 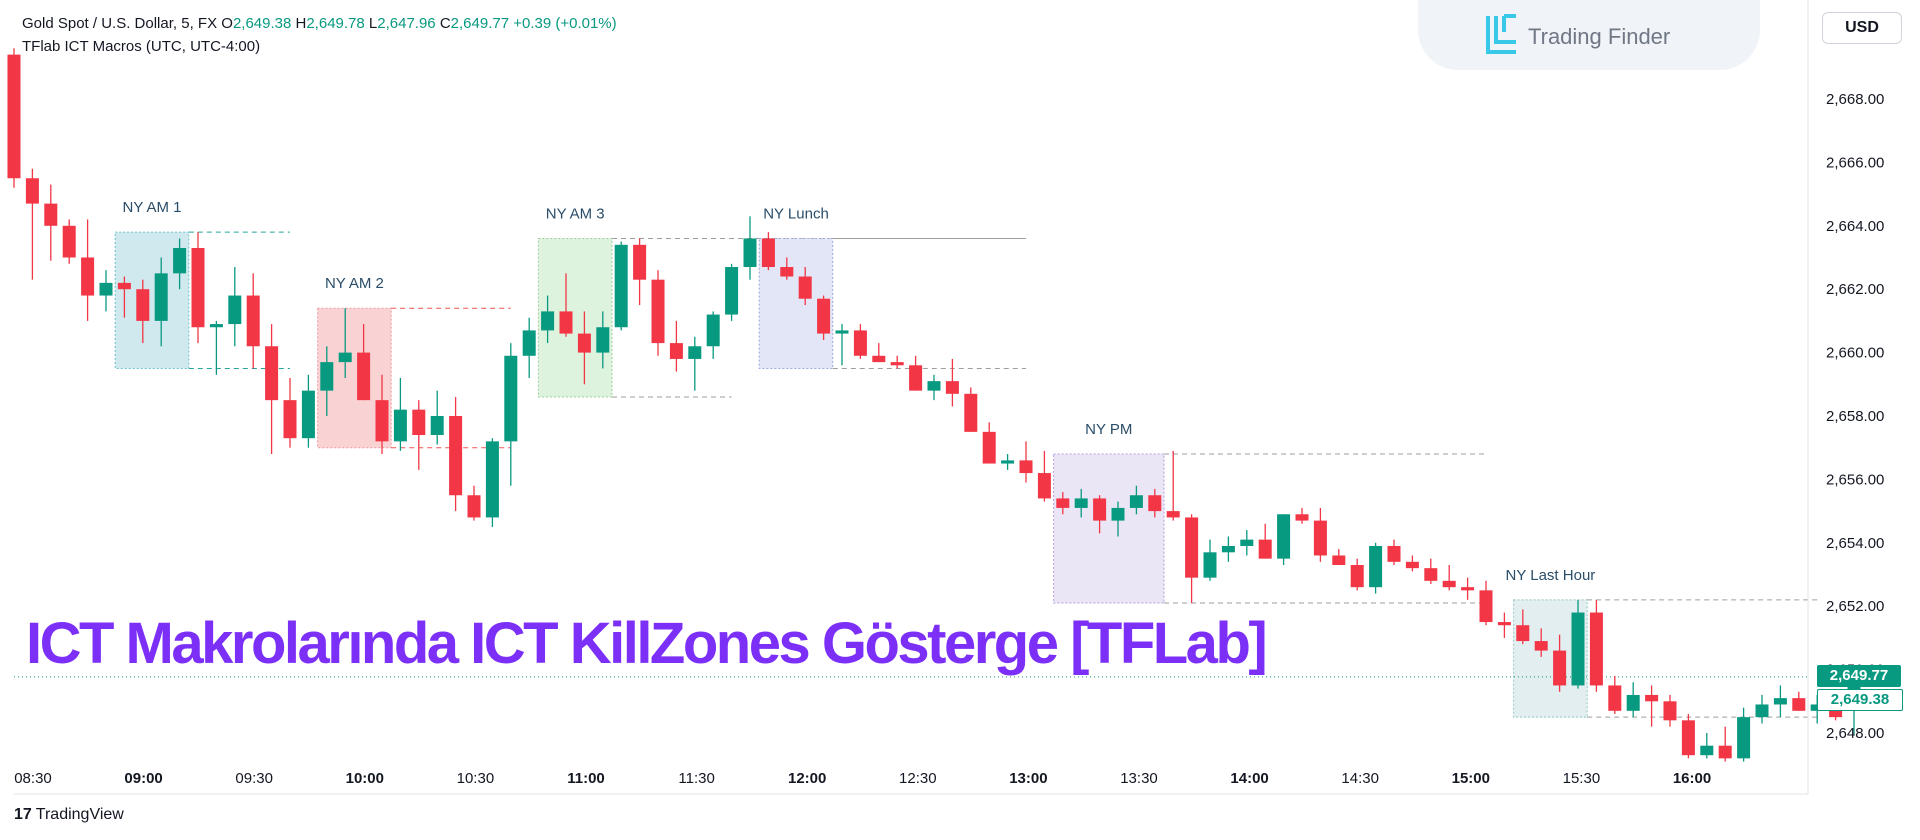 I want to click on ohlc-h-value: 2,649.78, so click(x=335, y=23).